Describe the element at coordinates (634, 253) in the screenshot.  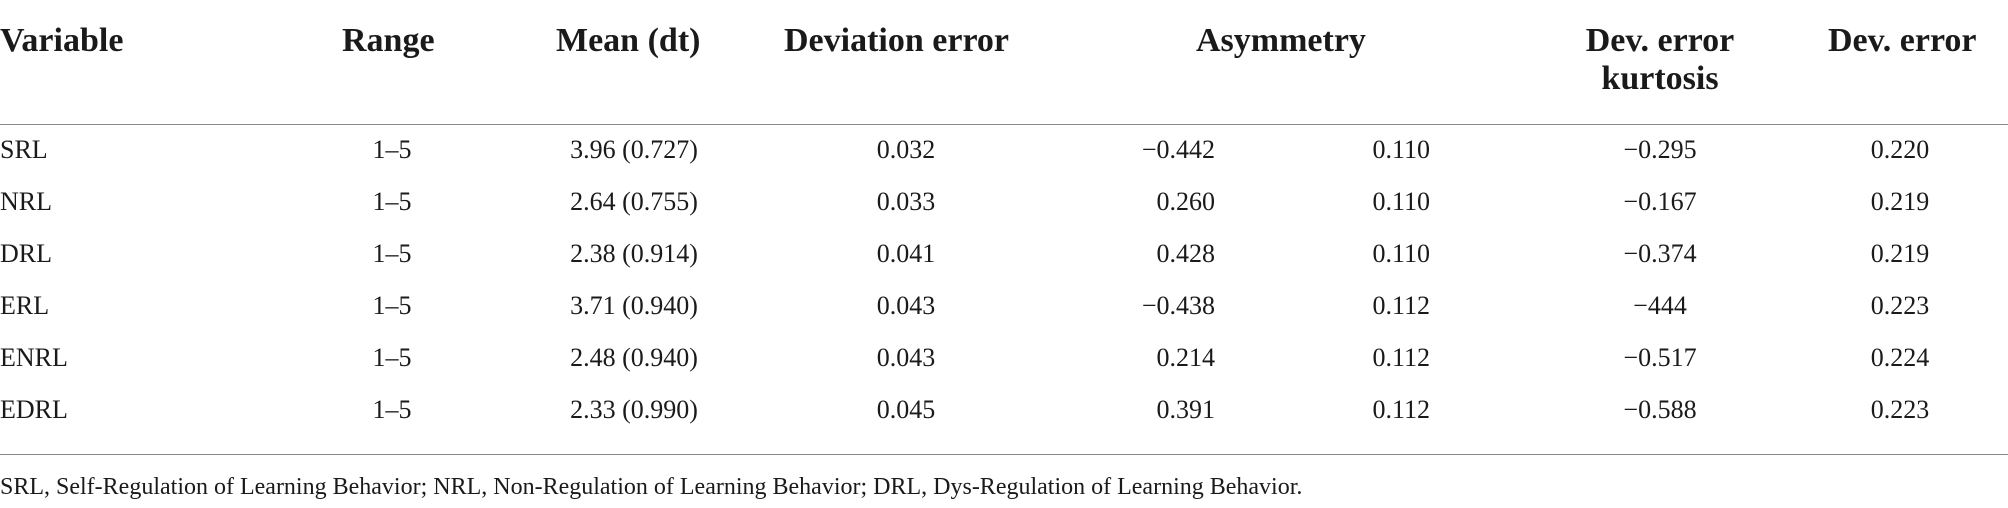
I see `cell-mean: 2.38 (0.914)` at that location.